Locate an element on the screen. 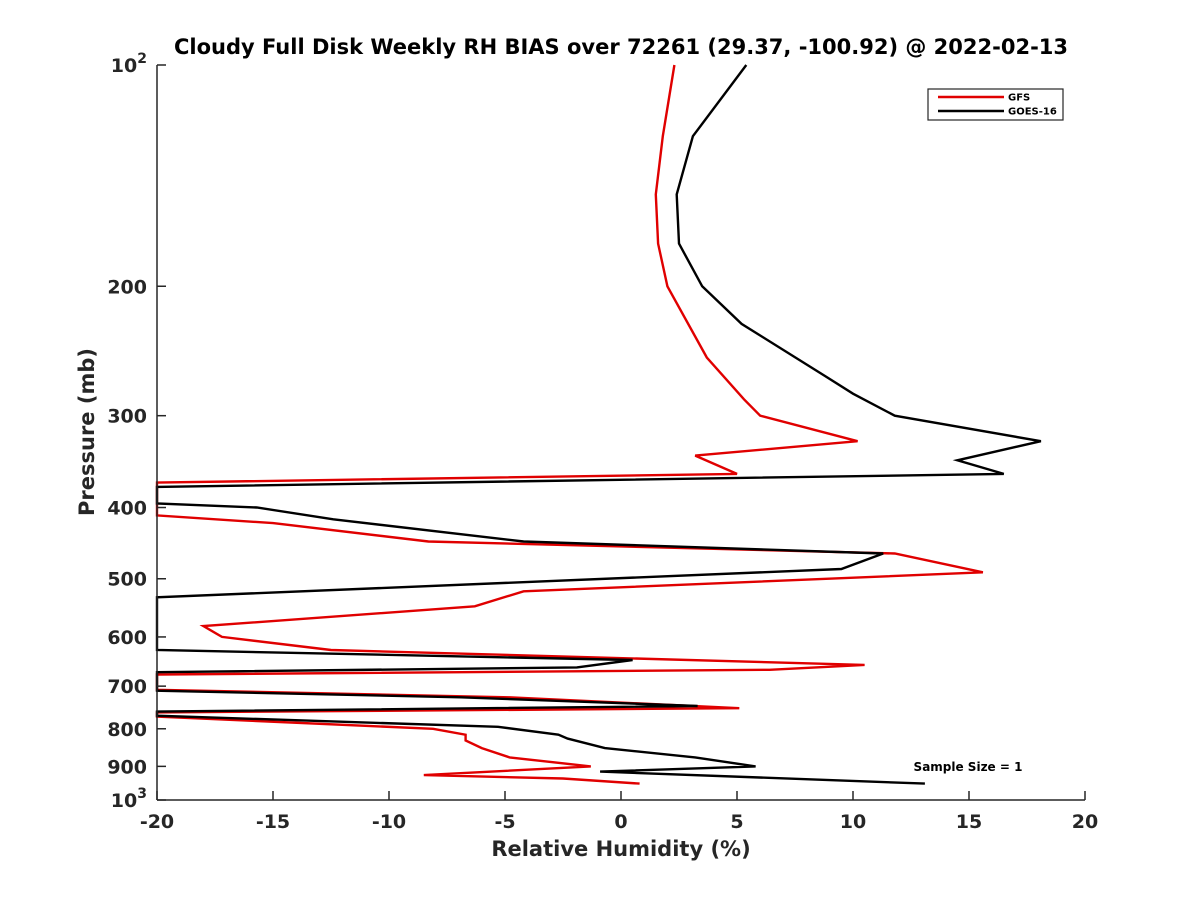 The height and width of the screenshot is (900, 1200). x-axis-label: Relative Humidity (%) is located at coordinates (620, 849).